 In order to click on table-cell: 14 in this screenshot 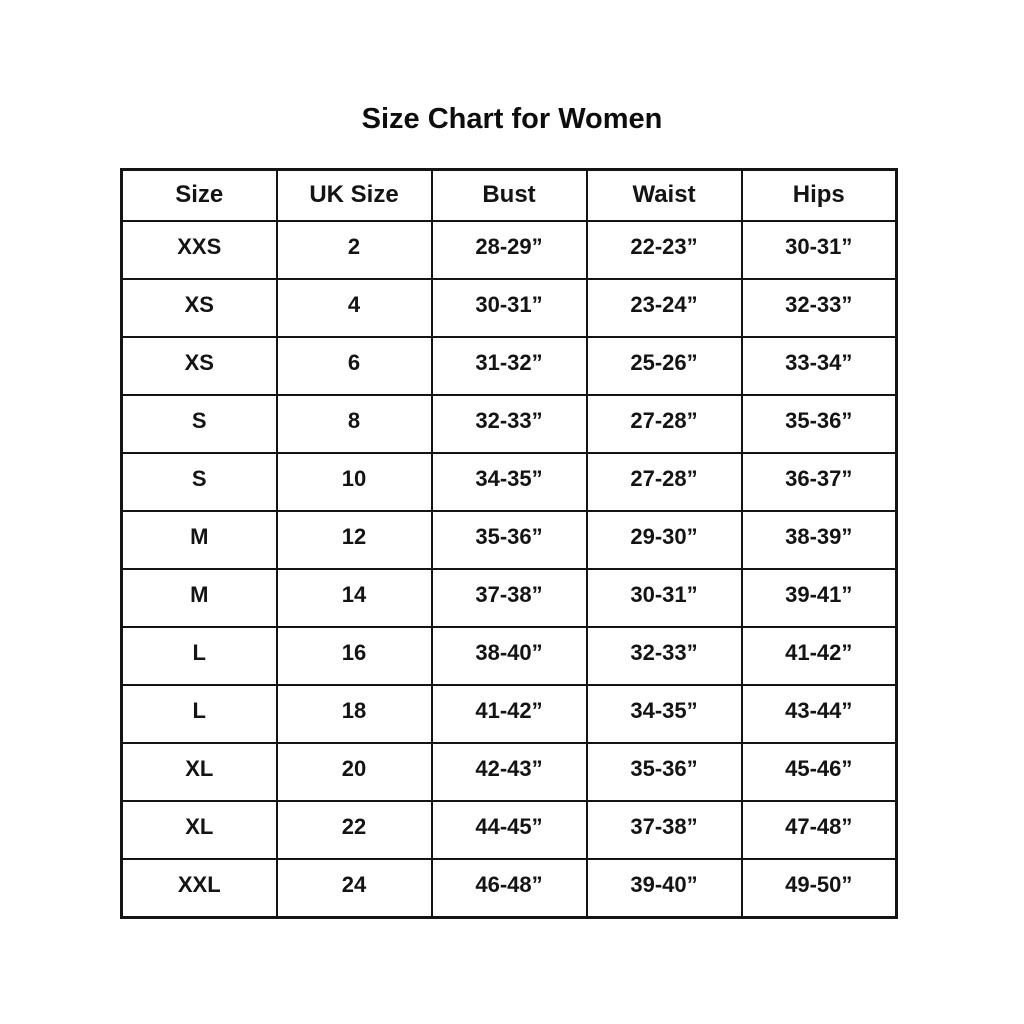, I will do `click(354, 598)`.